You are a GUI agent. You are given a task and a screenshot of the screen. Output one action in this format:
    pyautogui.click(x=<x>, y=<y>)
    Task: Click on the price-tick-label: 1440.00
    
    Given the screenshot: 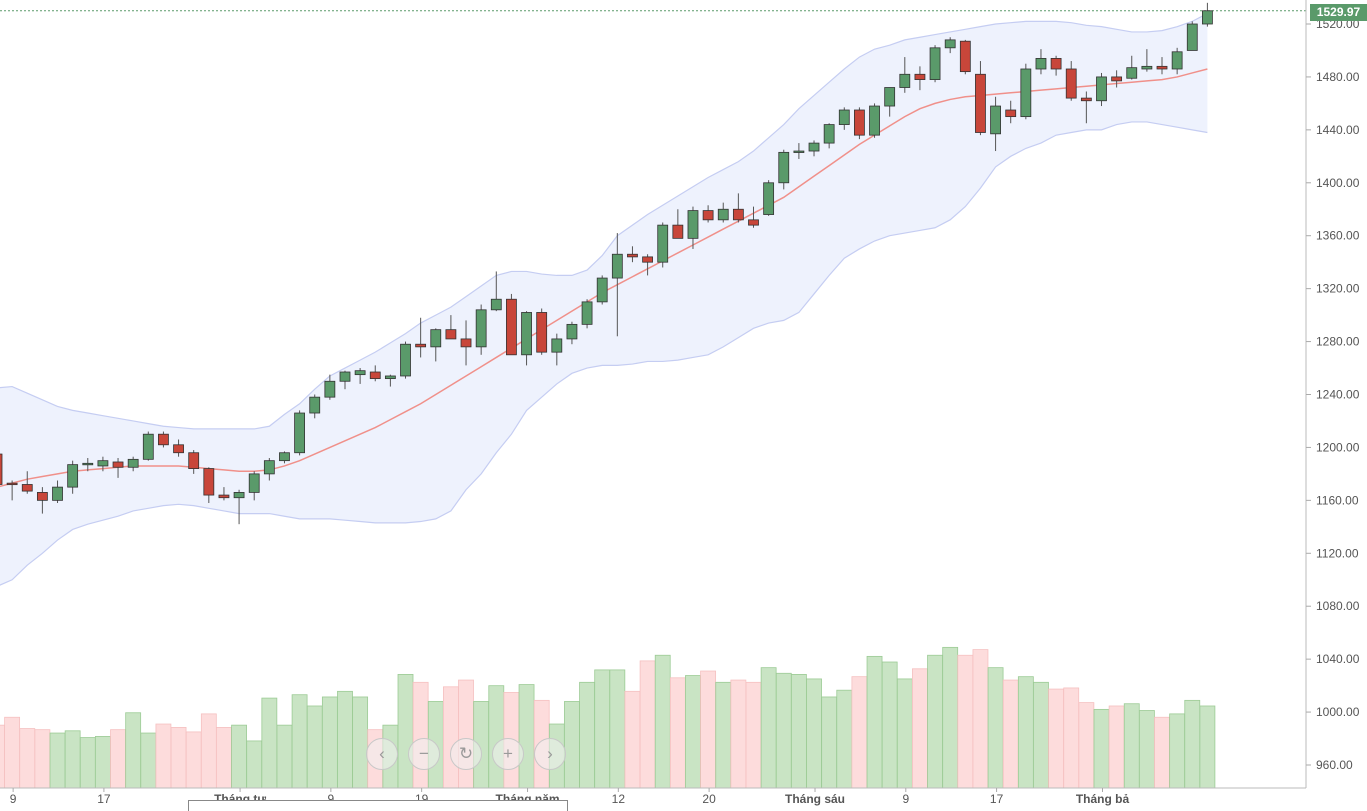 What is the action you would take?
    pyautogui.click(x=1338, y=130)
    